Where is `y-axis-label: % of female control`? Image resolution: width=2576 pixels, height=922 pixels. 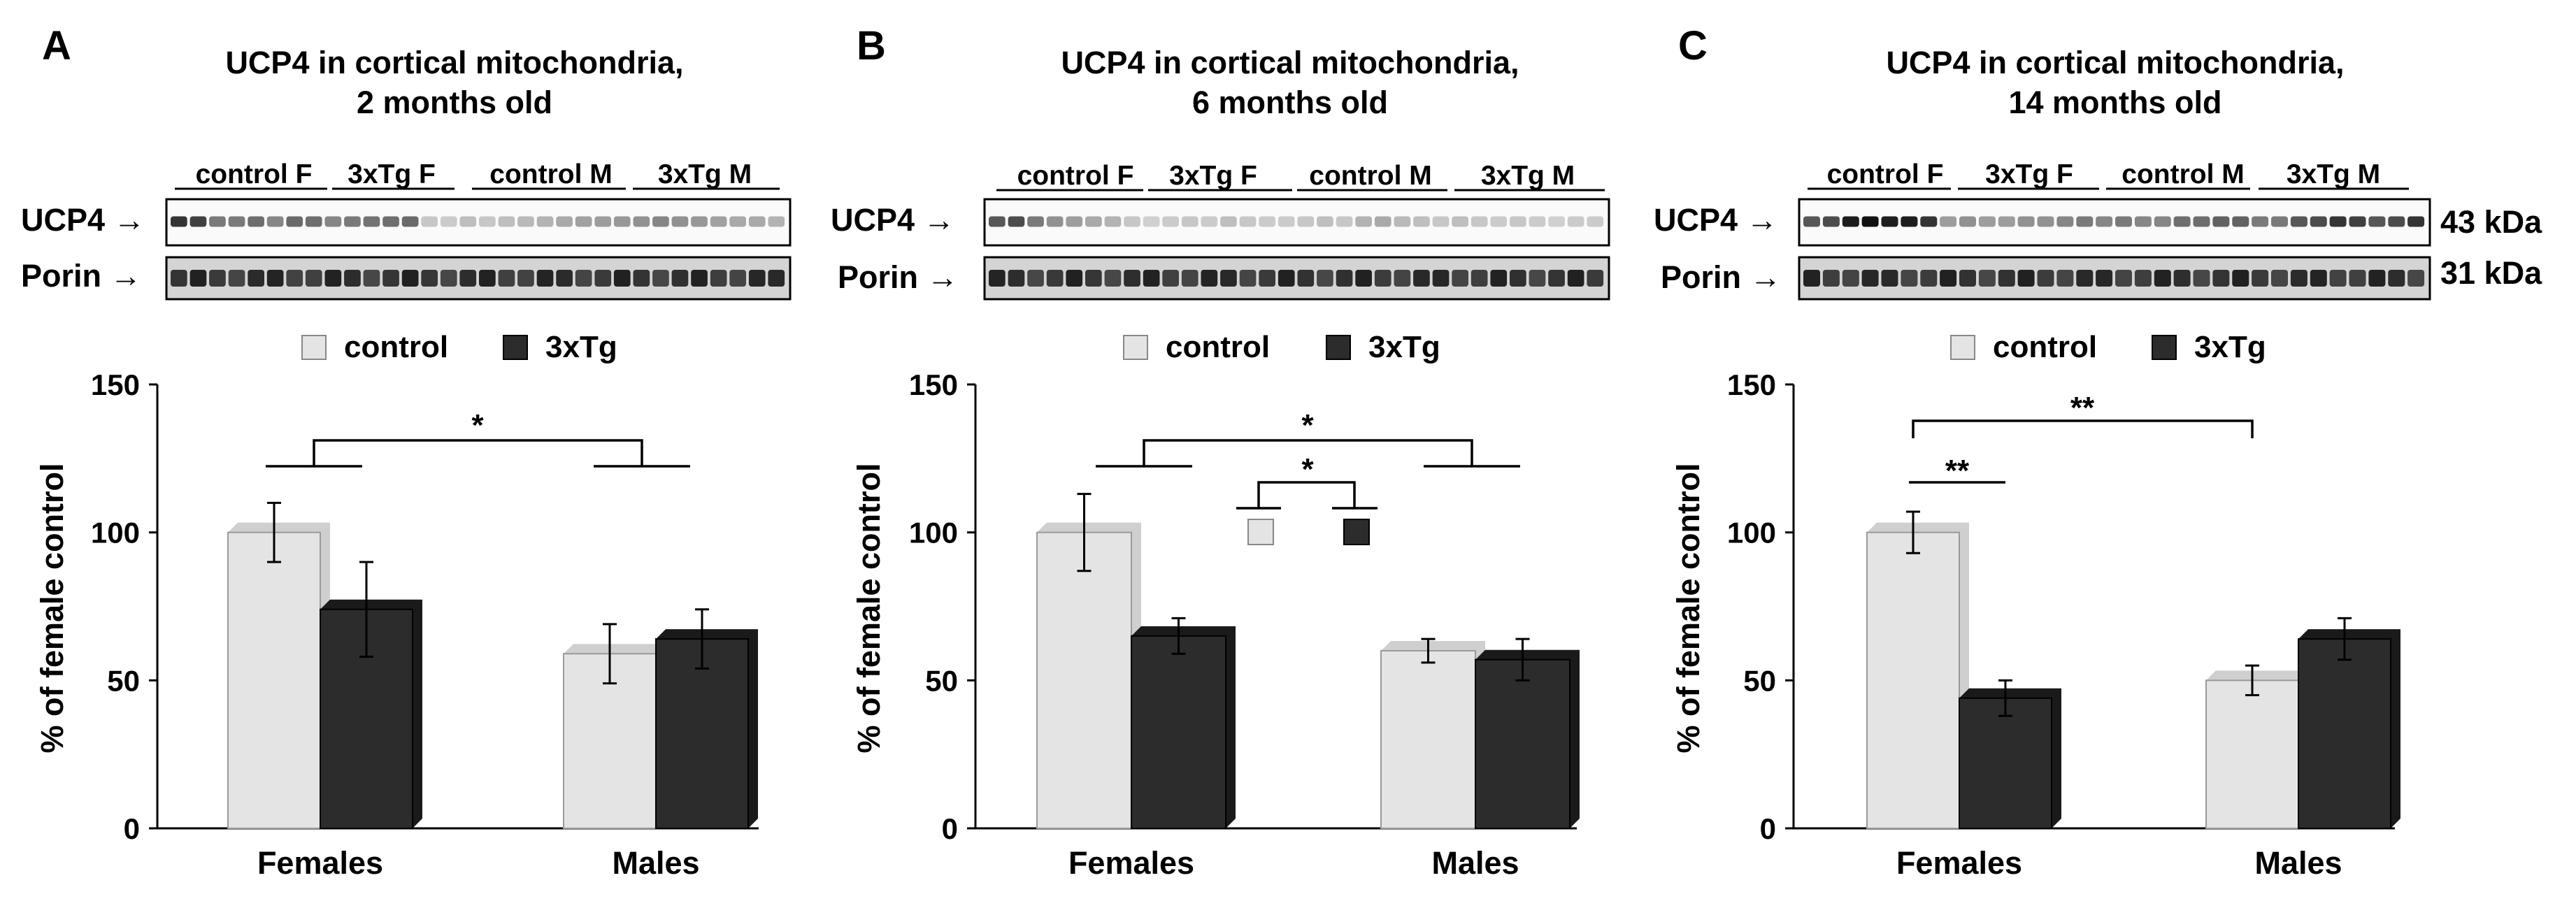 y-axis-label: % of female control is located at coordinates (869, 608).